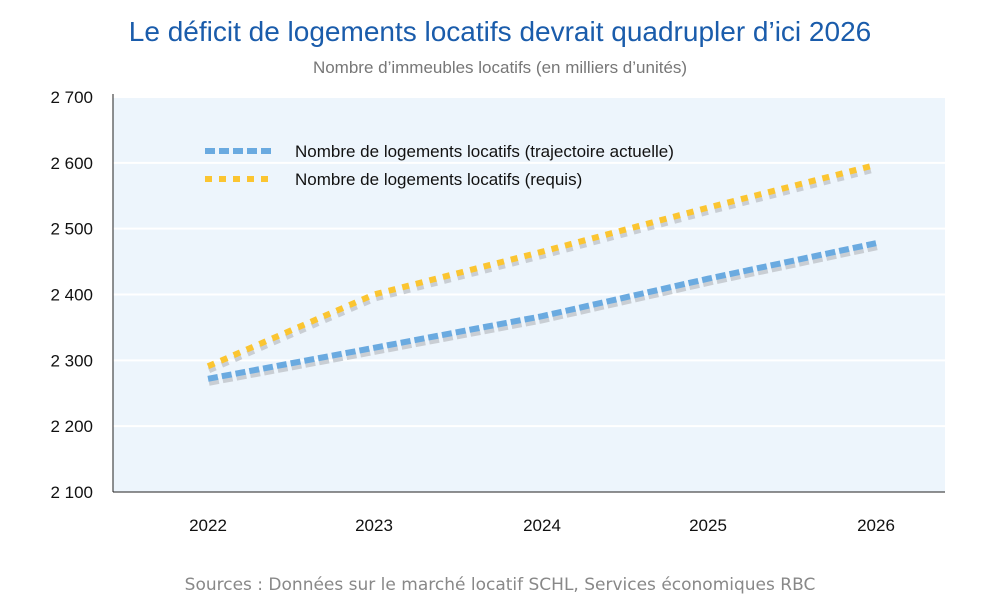 This screenshot has width=1000, height=608. What do you see at coordinates (876, 525) in the screenshot?
I see `x-tick-label: 2026` at bounding box center [876, 525].